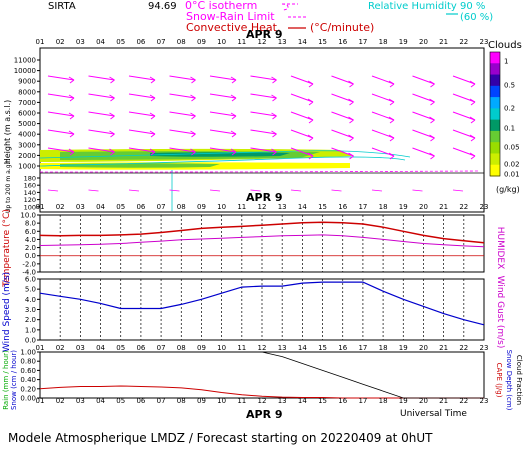 Image resolution: width=528 pixels, height=450 pixels. Describe the element at coordinates (120, 348) in the screenshot. I see `hour-tick-label: 05` at that location.